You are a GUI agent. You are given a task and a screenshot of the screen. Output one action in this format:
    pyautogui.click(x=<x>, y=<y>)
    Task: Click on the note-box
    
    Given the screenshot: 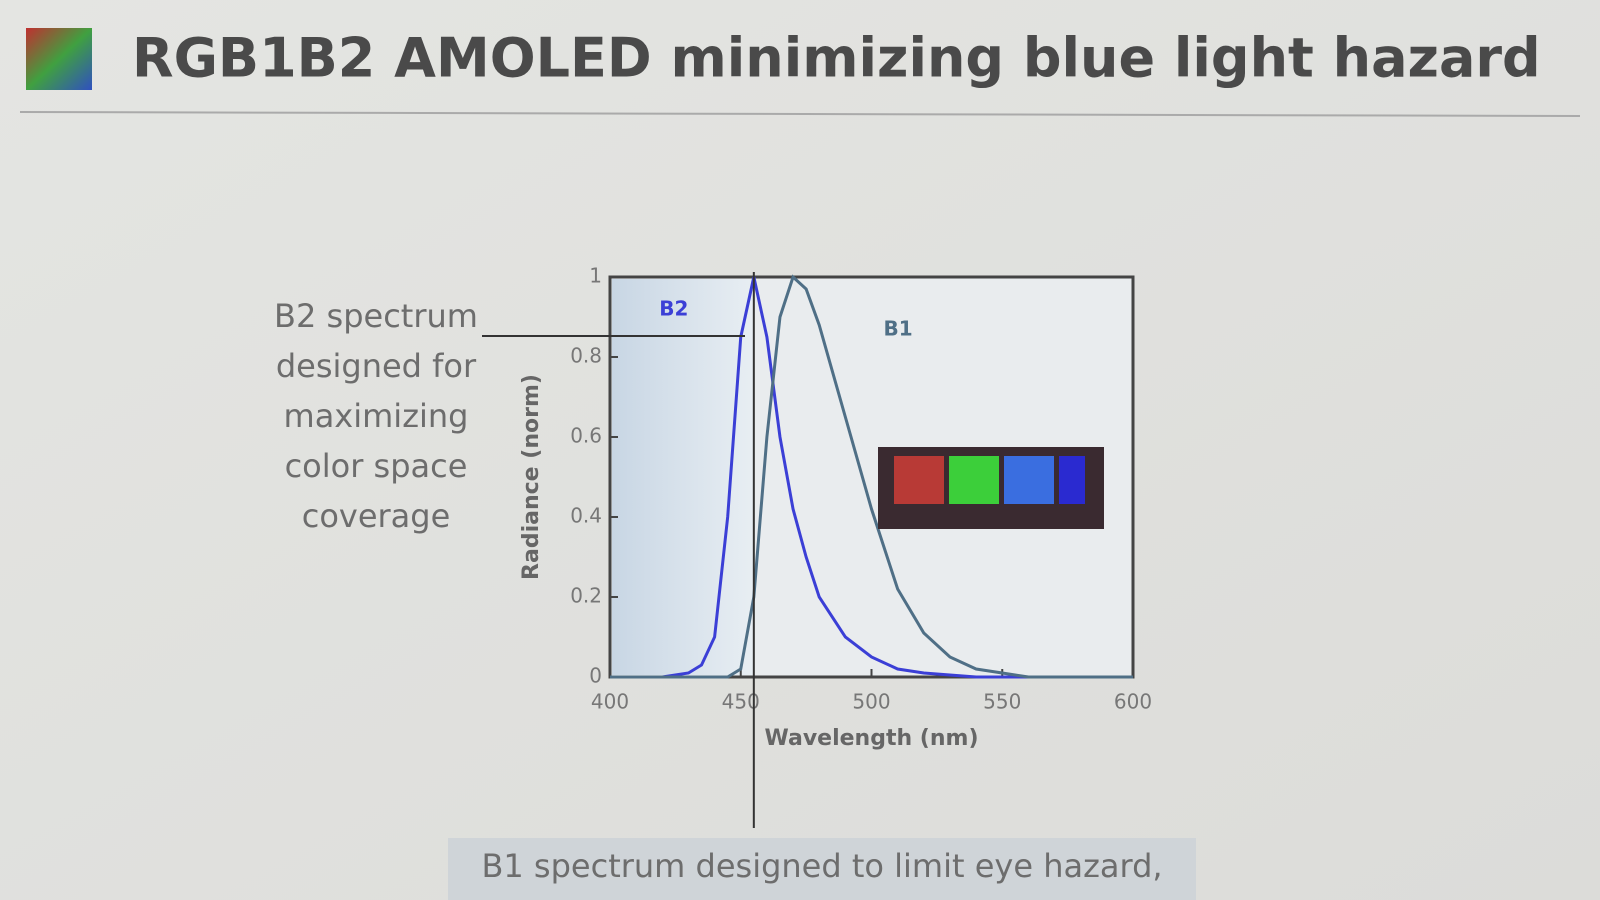 What is the action you would take?
    pyautogui.click(x=822, y=869)
    